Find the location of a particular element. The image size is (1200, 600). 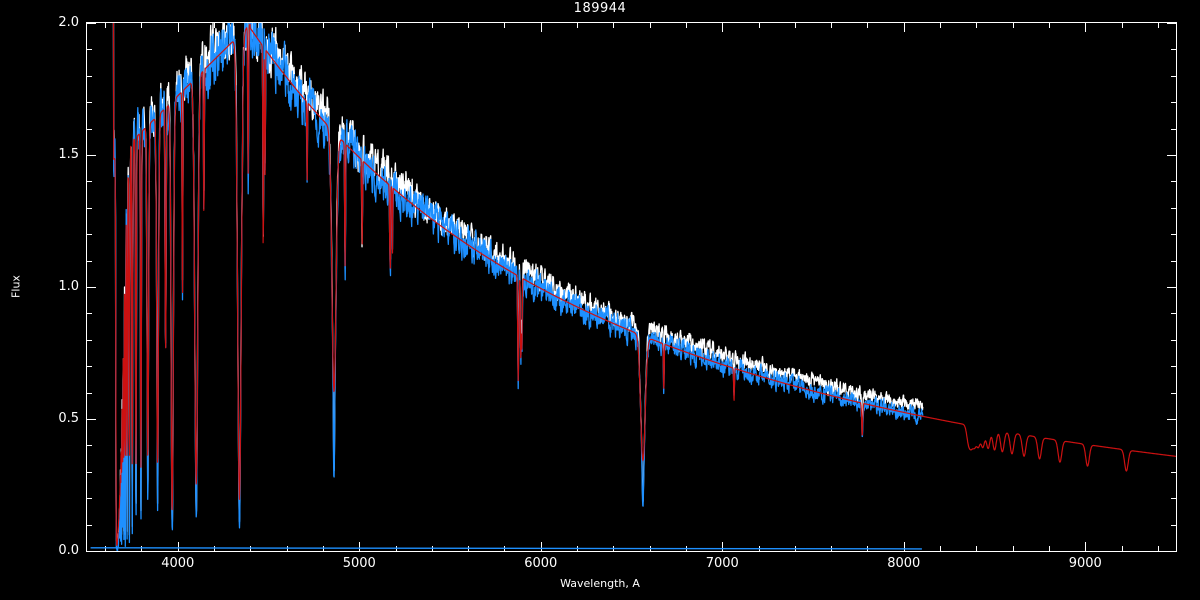

y-tick-label: 1.0 is located at coordinates (68, 286).